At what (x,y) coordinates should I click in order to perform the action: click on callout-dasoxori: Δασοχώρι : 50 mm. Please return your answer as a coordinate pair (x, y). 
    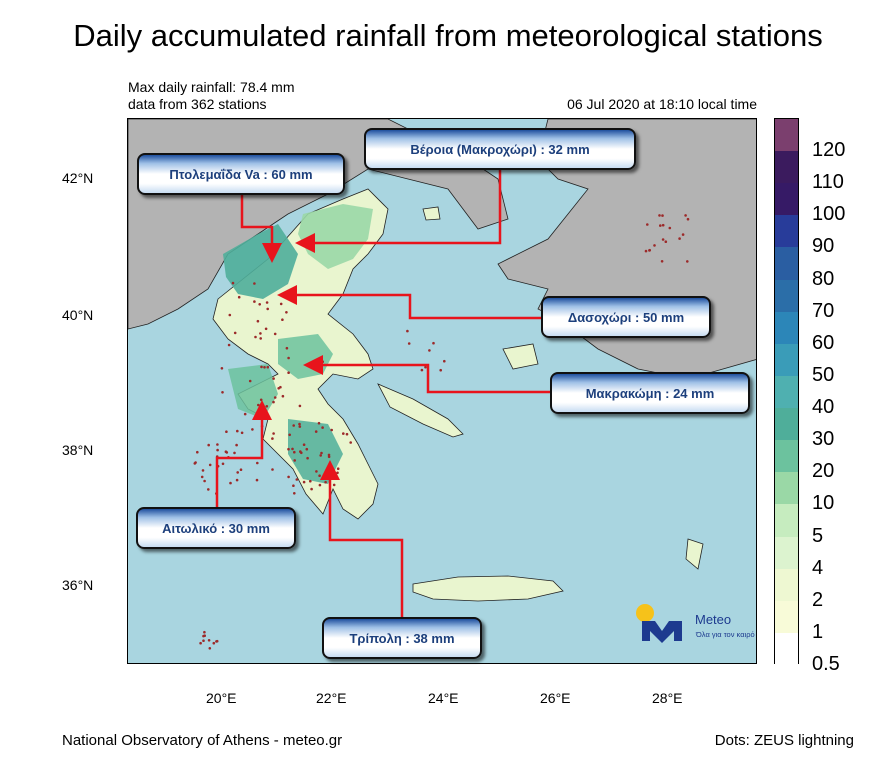
    Looking at the image, I should click on (626, 317).